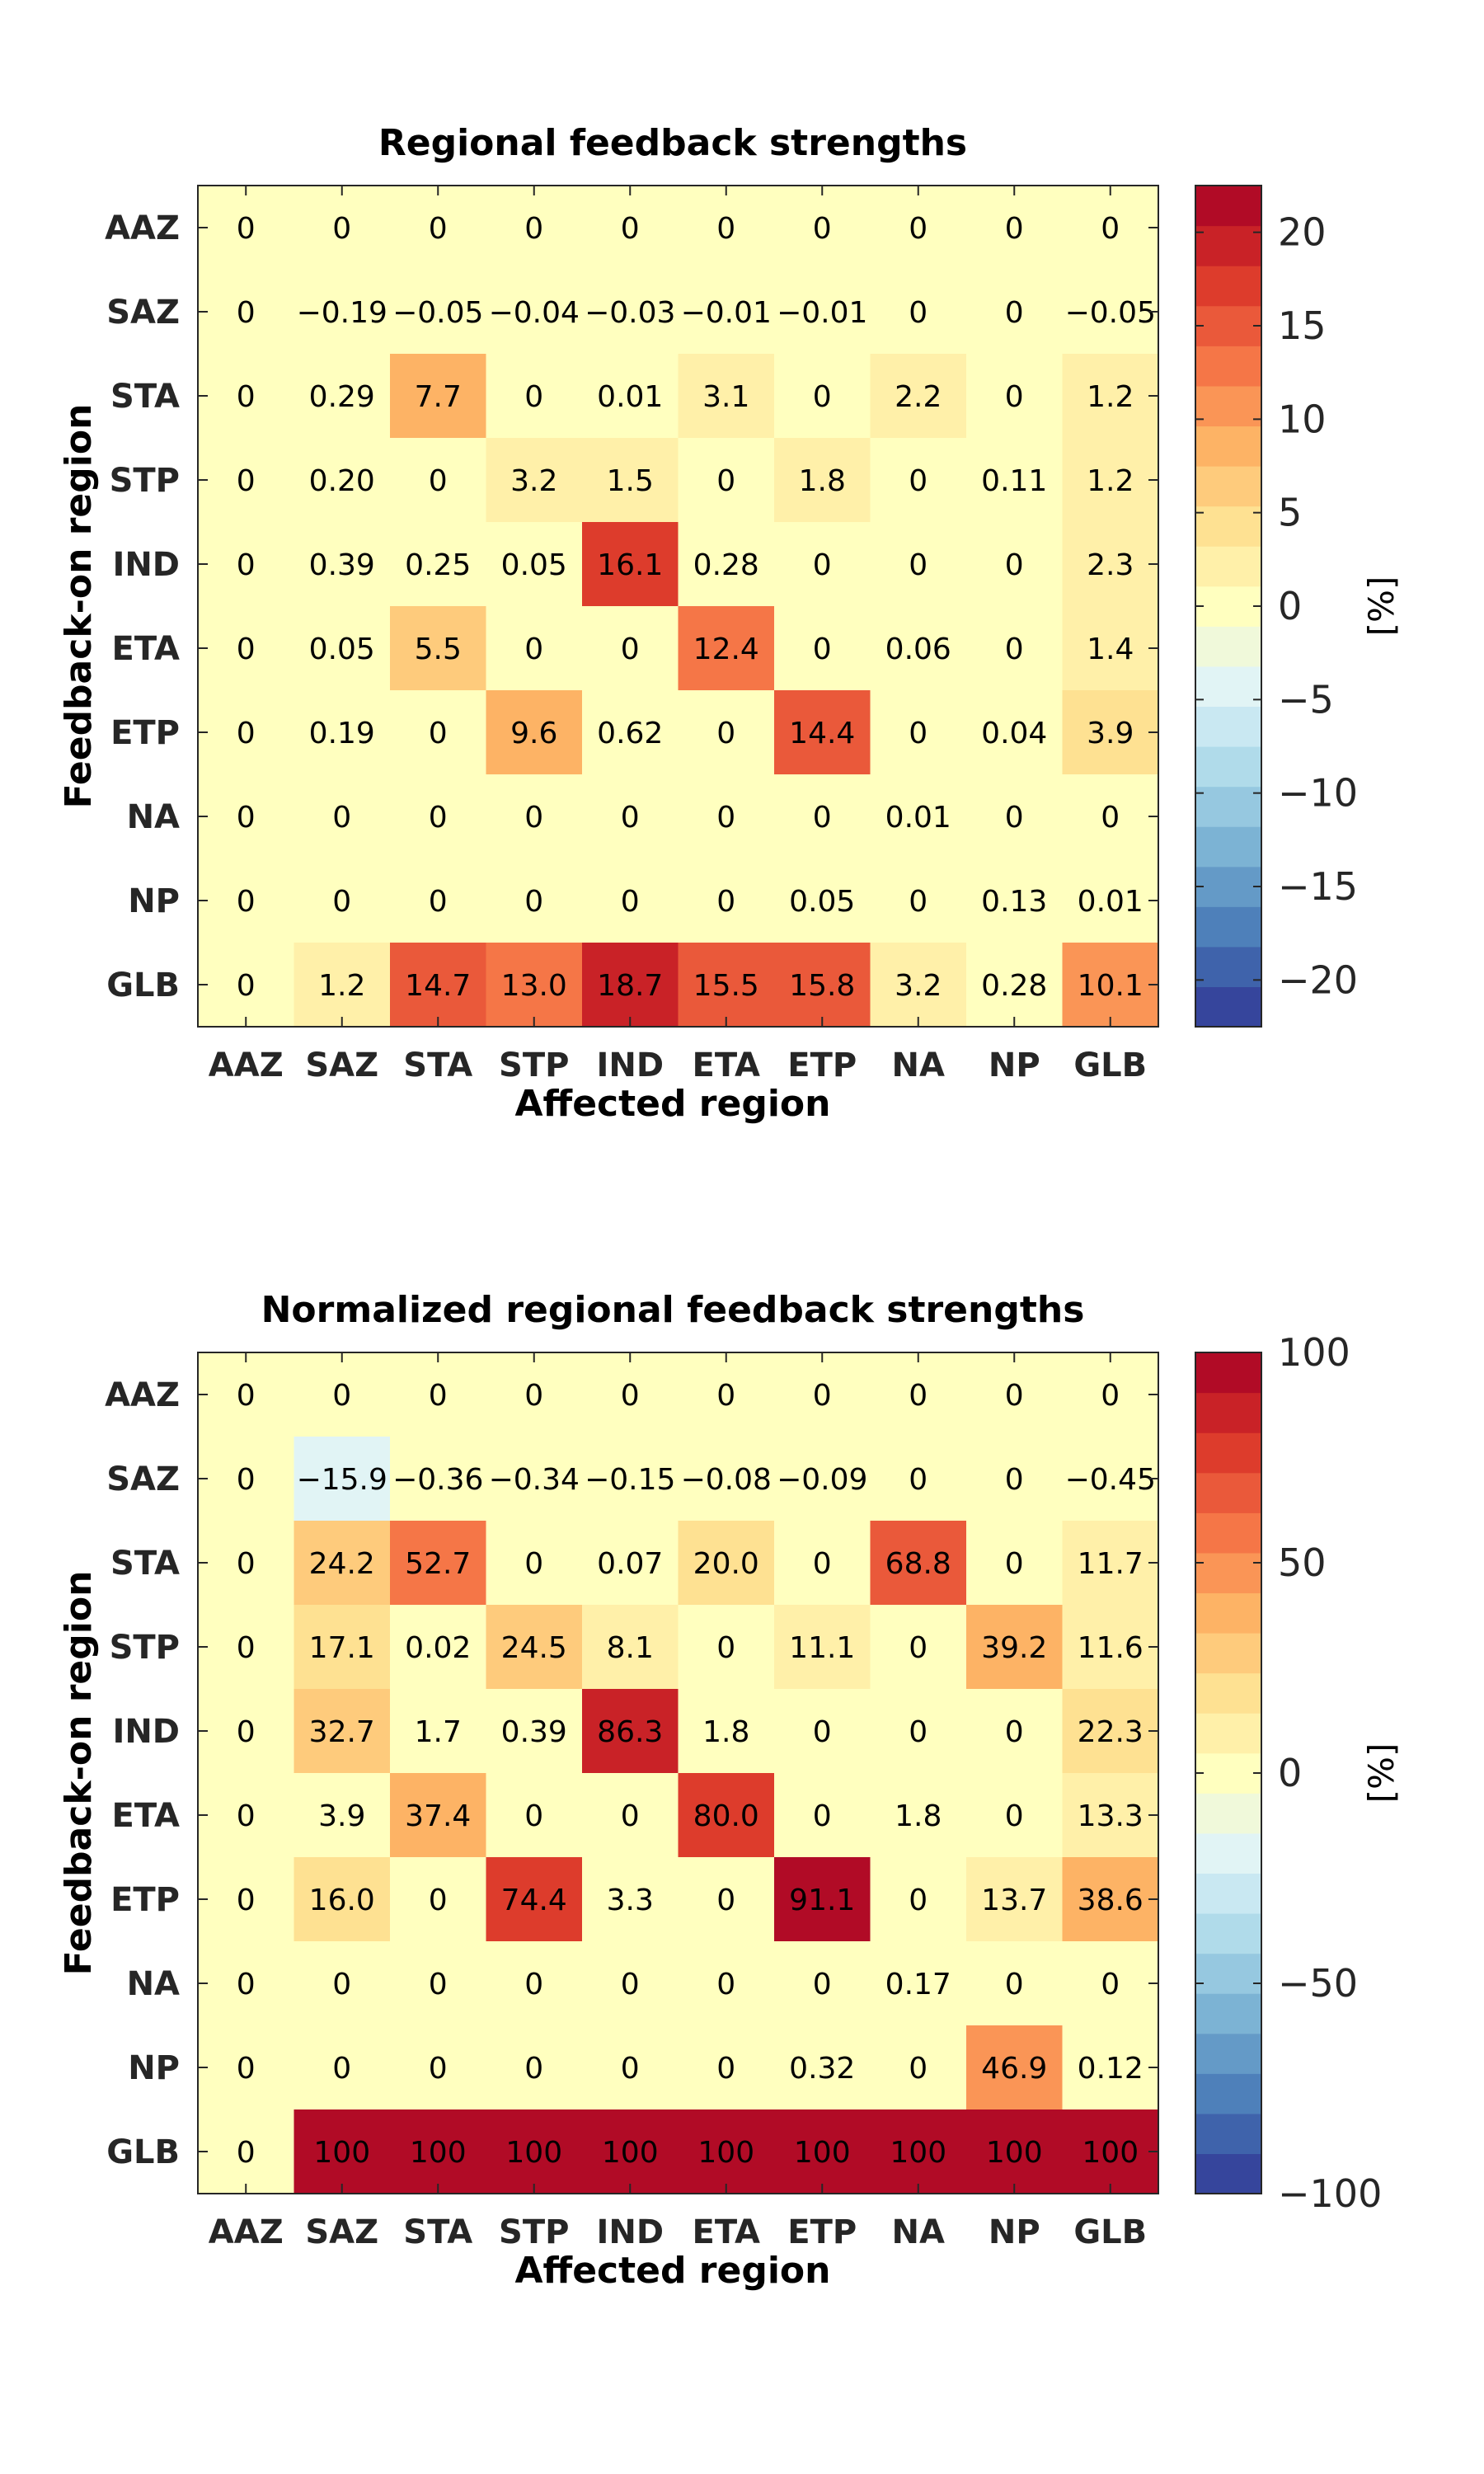 This screenshot has width=1484, height=2474. Describe the element at coordinates (341, 986) in the screenshot. I see `cell-value-label: 1.2` at that location.